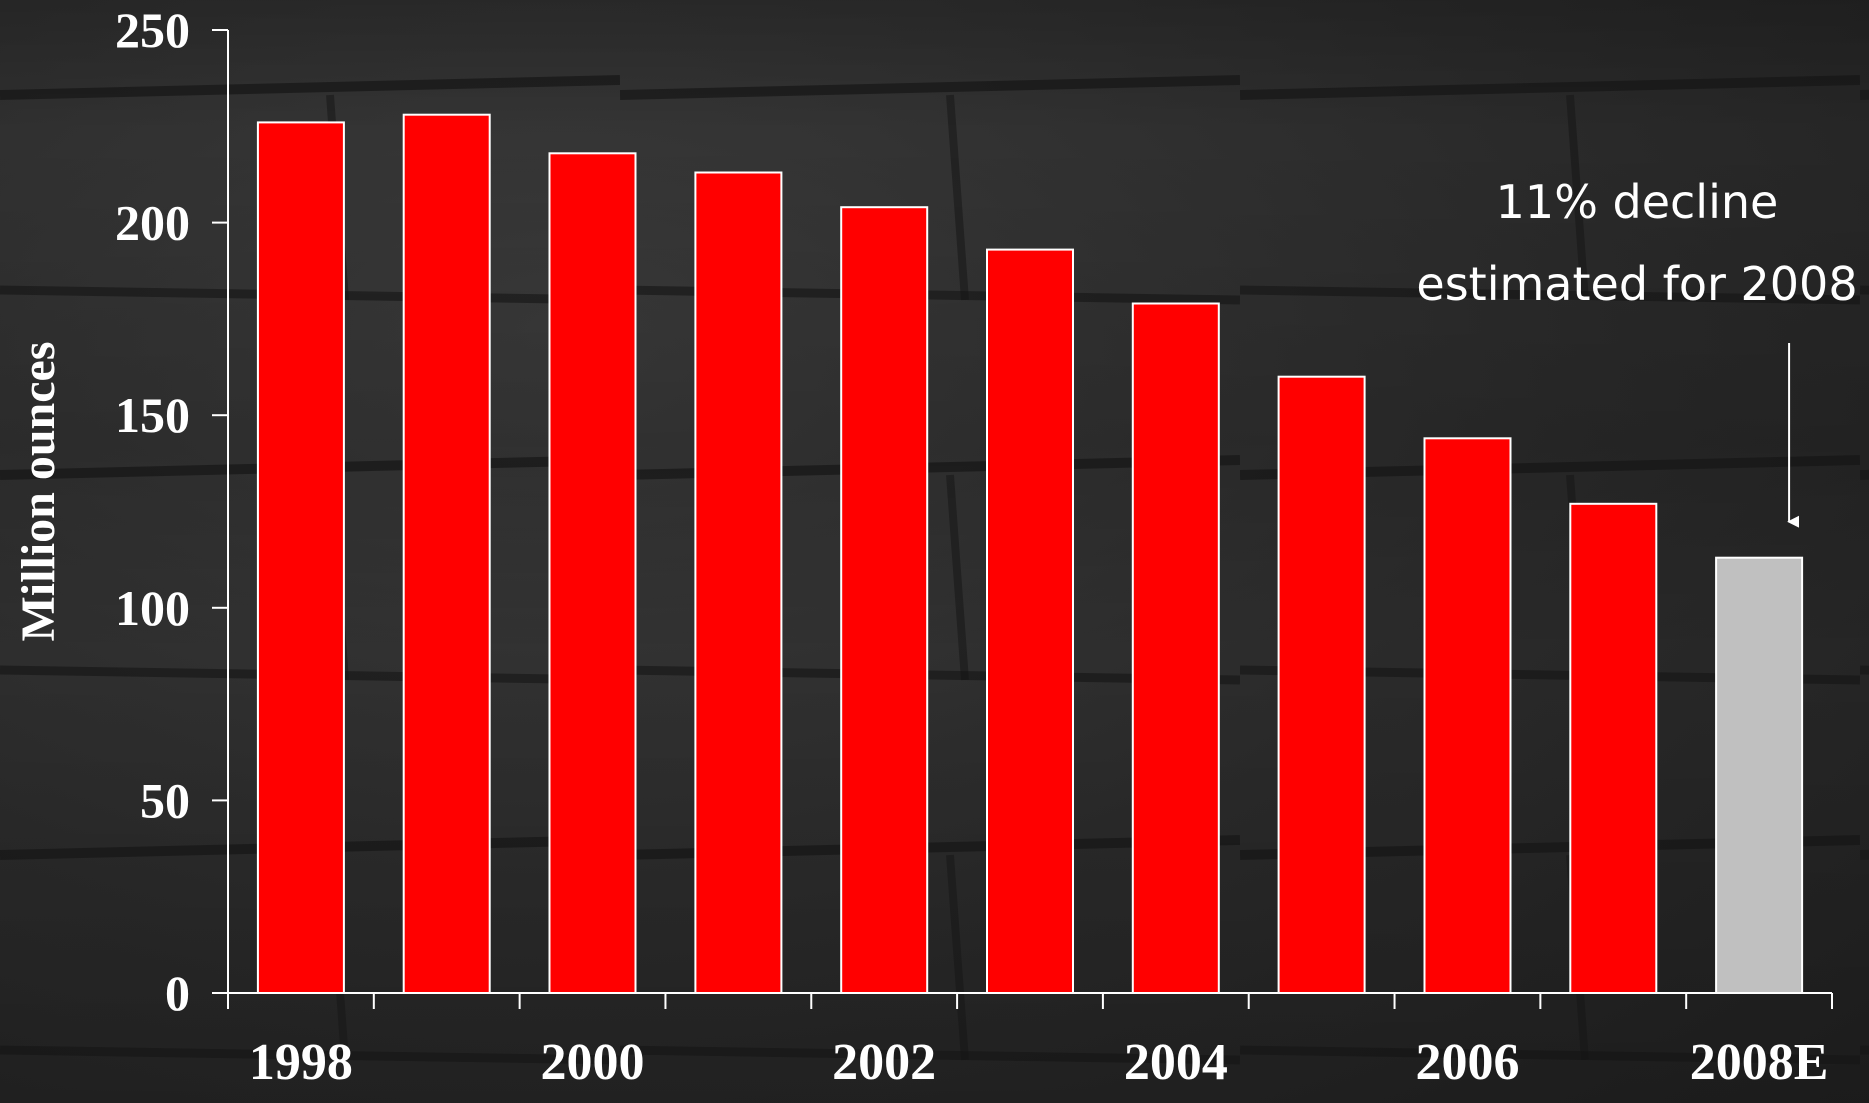  What do you see at coordinates (884, 600) in the screenshot?
I see `bar-2002` at bounding box center [884, 600].